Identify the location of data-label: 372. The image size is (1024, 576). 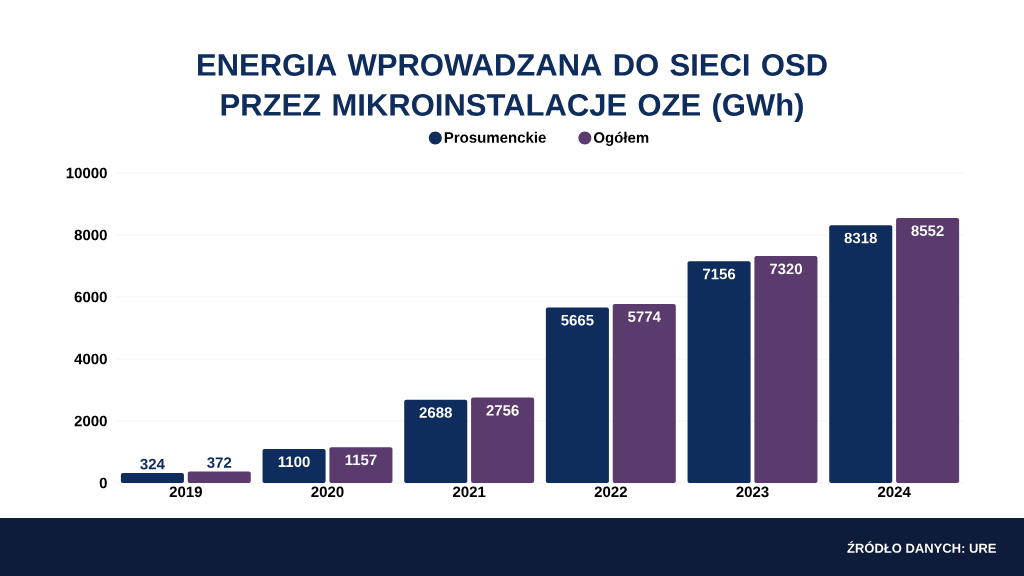
(219, 462).